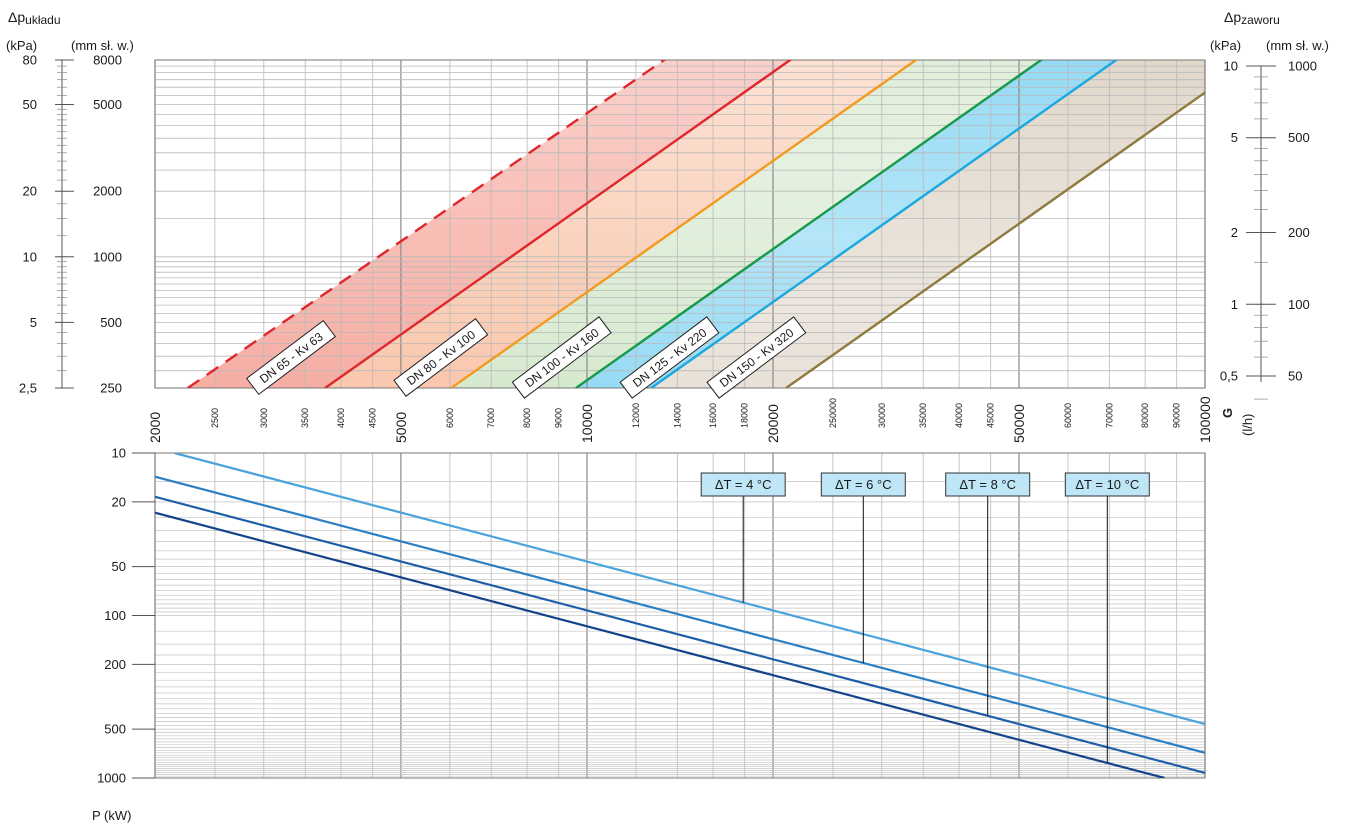  I want to click on left-tick-kpa: 2,5, so click(28, 388).